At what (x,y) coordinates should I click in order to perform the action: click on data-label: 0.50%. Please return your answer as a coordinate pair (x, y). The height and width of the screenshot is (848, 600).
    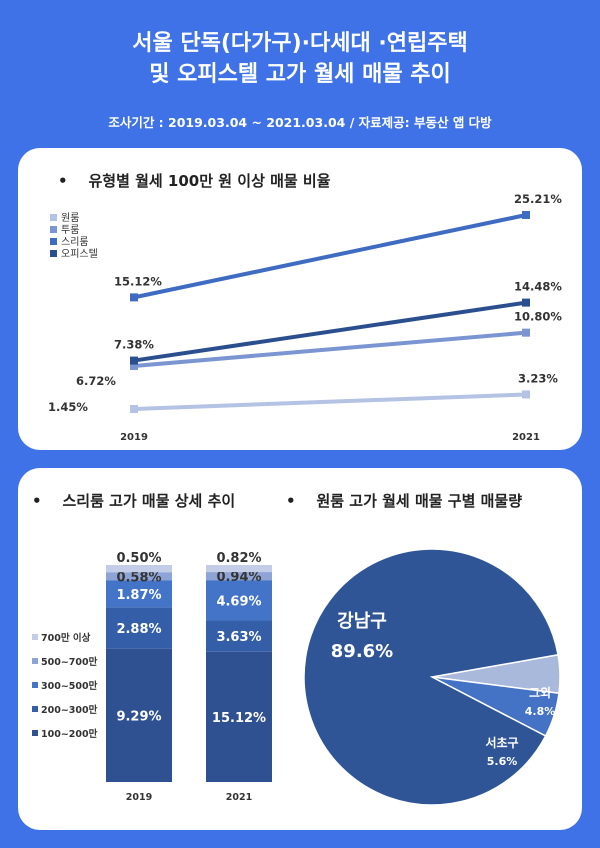
    Looking at the image, I should click on (138, 558).